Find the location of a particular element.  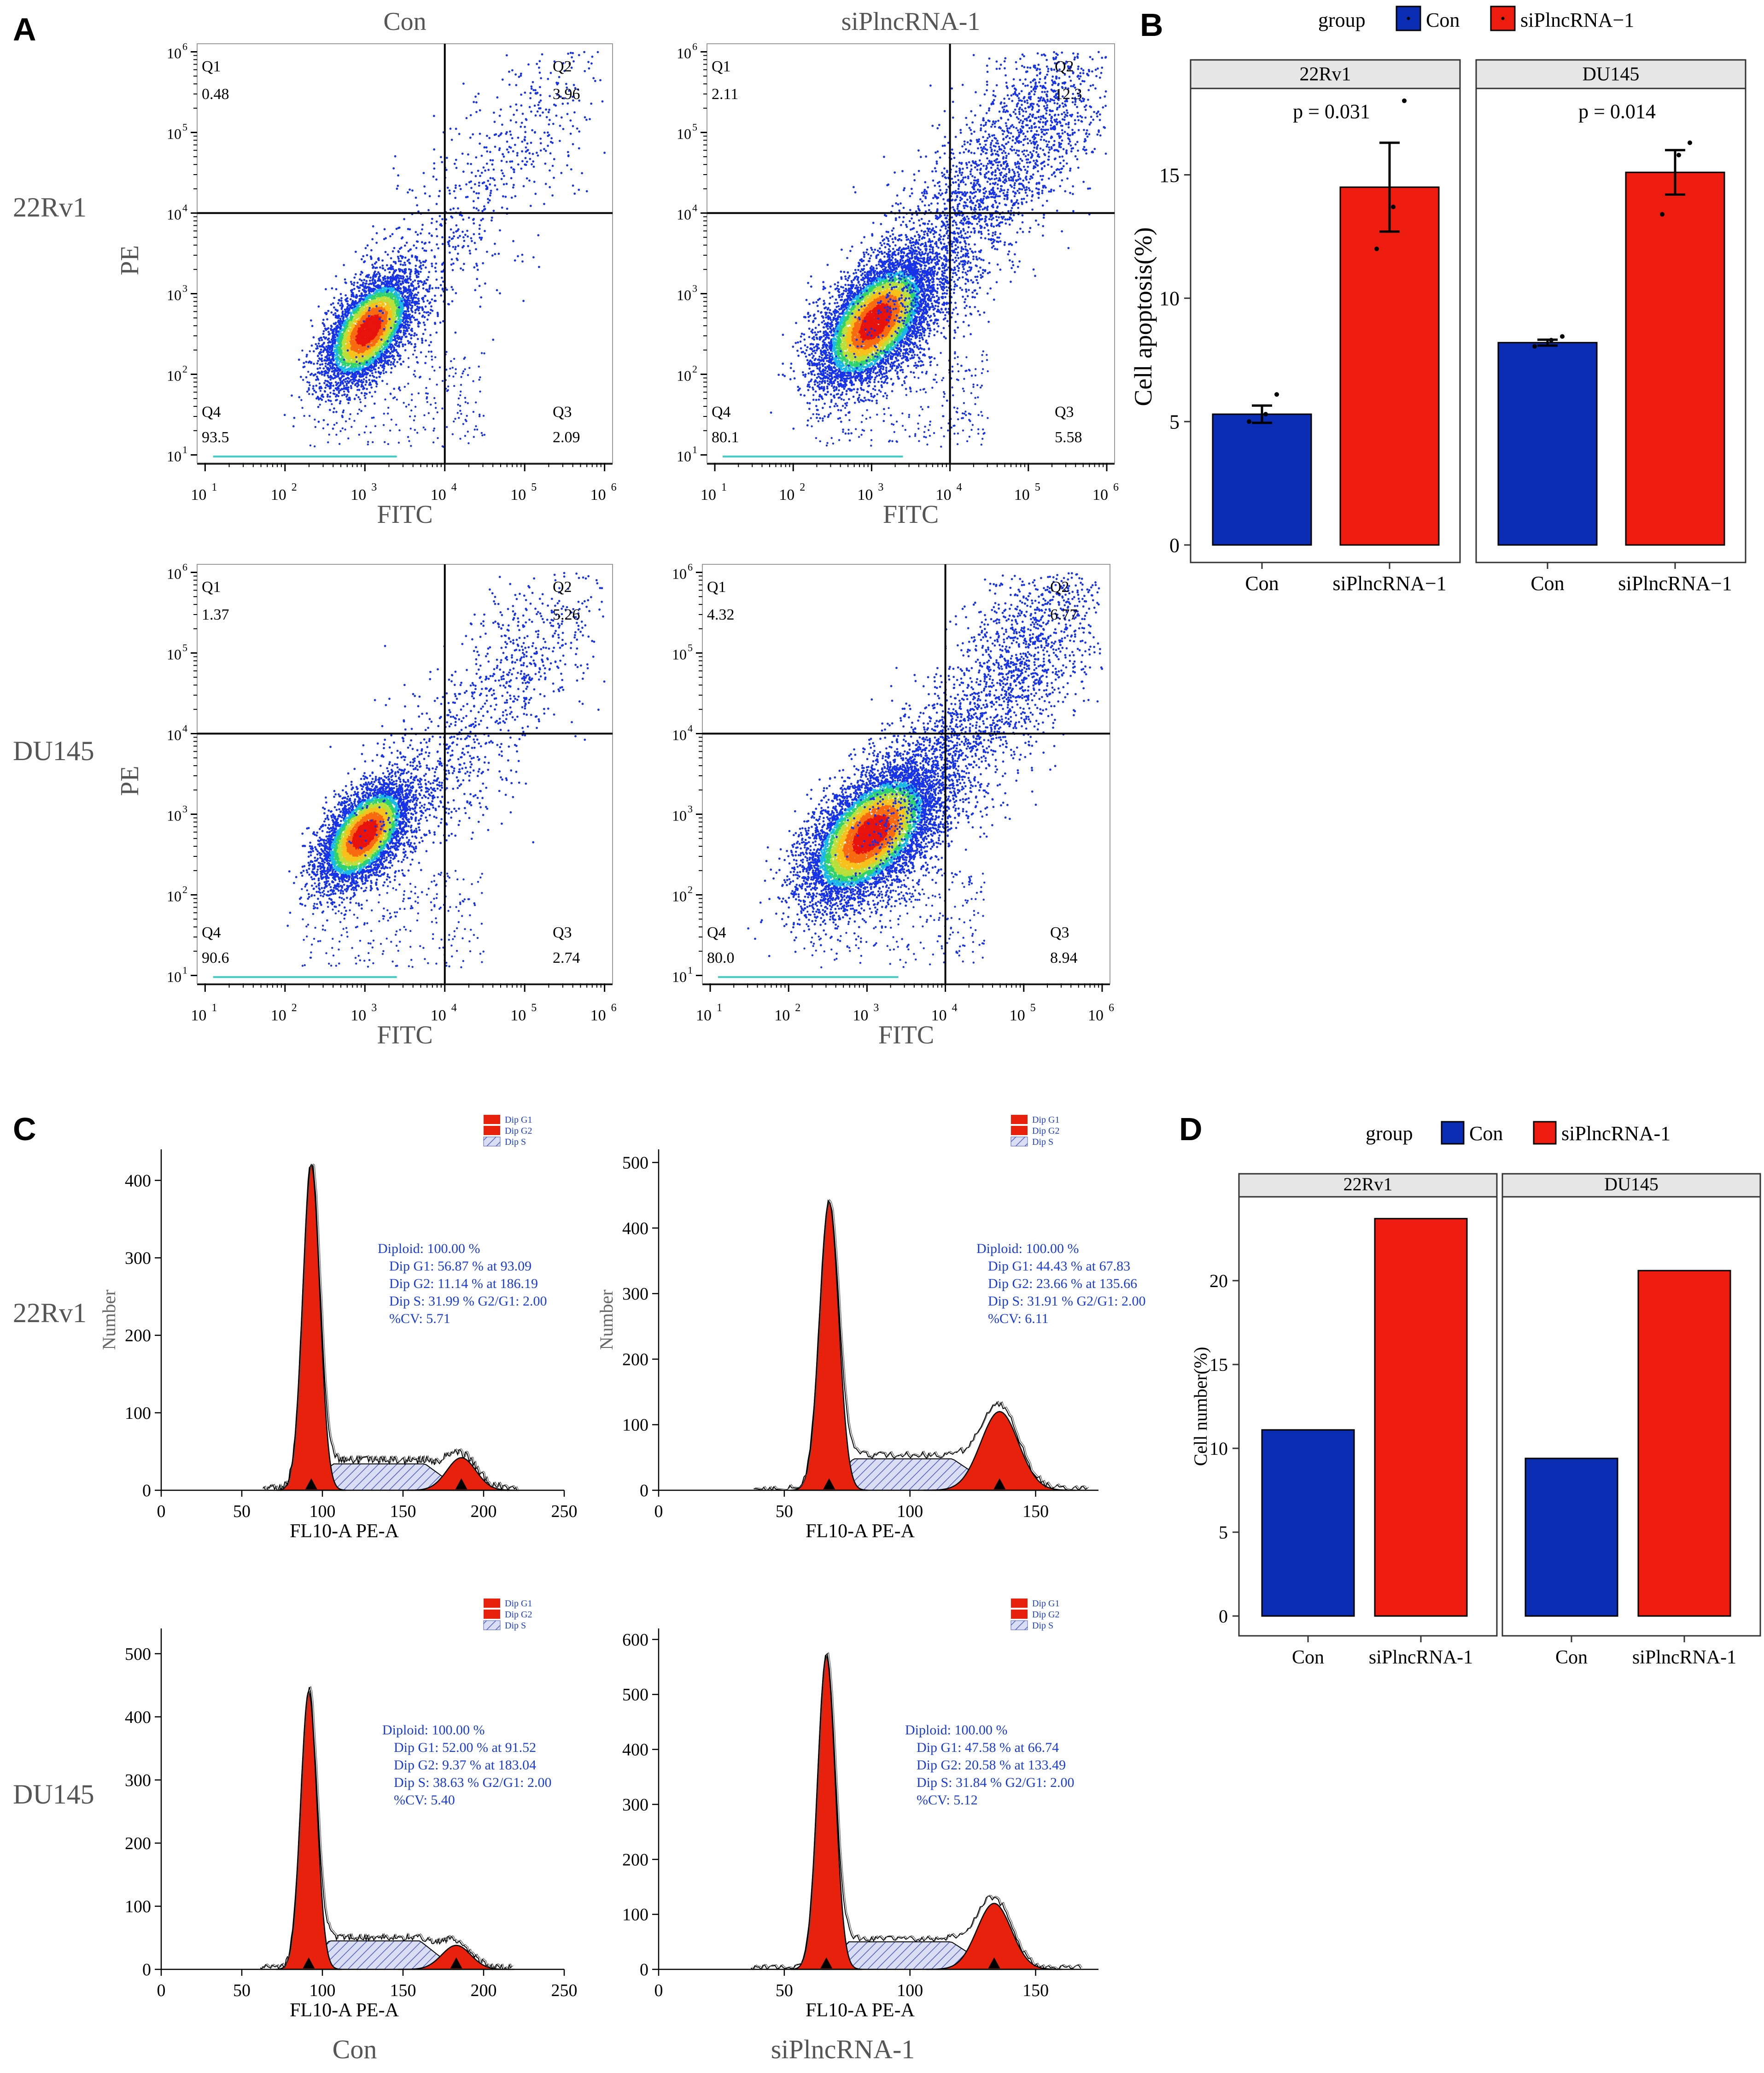

panel-letter-b: B is located at coordinates (1152, 25).